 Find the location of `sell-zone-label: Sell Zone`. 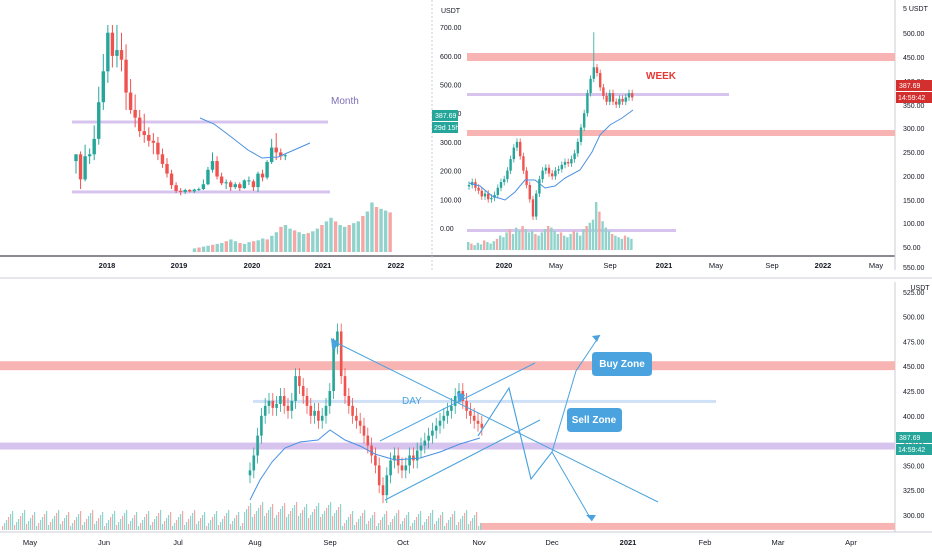

sell-zone-label: Sell Zone is located at coordinates (594, 420).